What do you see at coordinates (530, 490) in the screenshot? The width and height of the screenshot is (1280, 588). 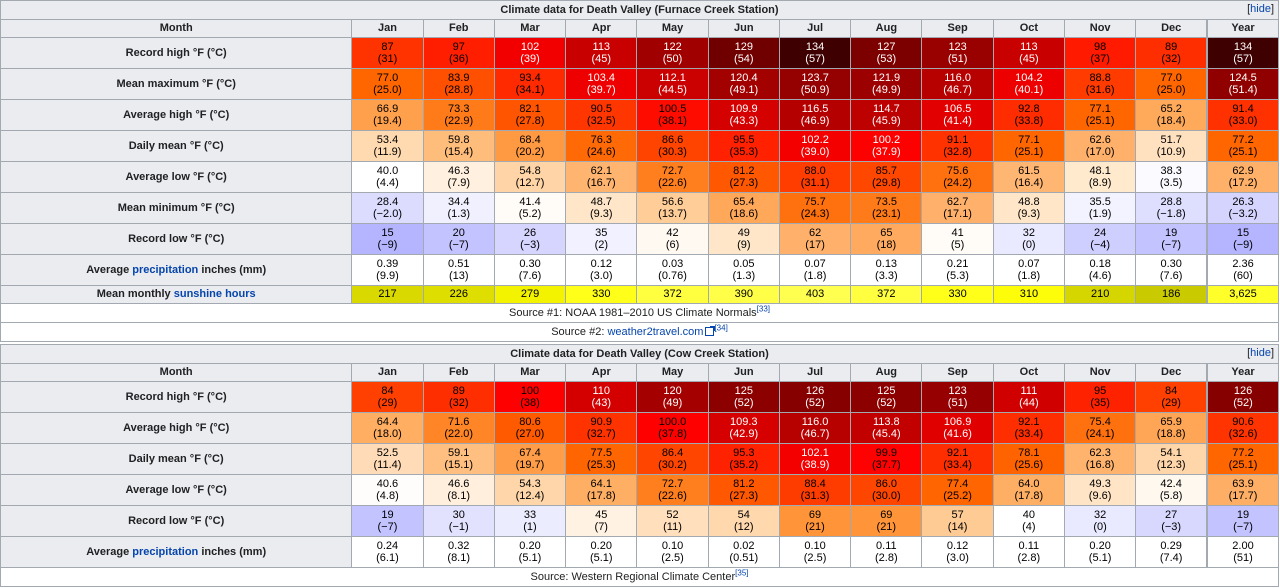 I see `data-cell: 54.3 (12.4)` at bounding box center [530, 490].